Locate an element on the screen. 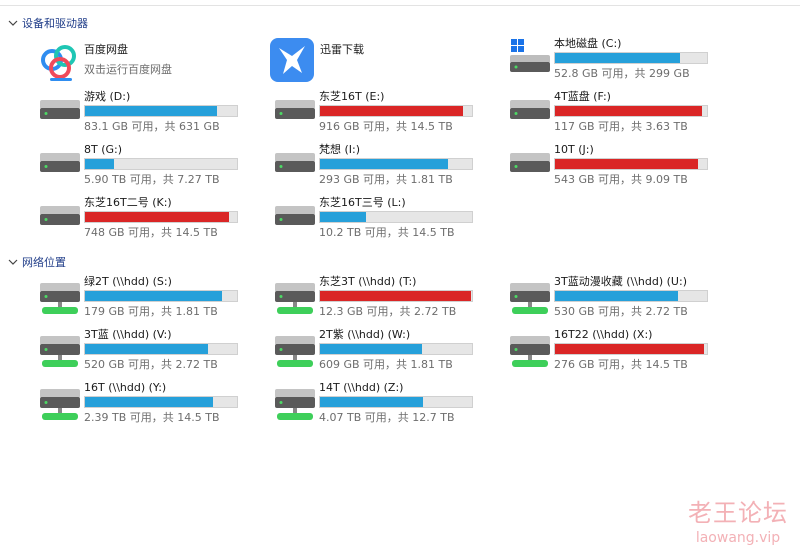 The image size is (800, 554). drive-tile: 3T蓝动漫收藏 (\\hdd) (U:) 530 GB 可用，共 2.72 TB is located at coordinates (613, 300).